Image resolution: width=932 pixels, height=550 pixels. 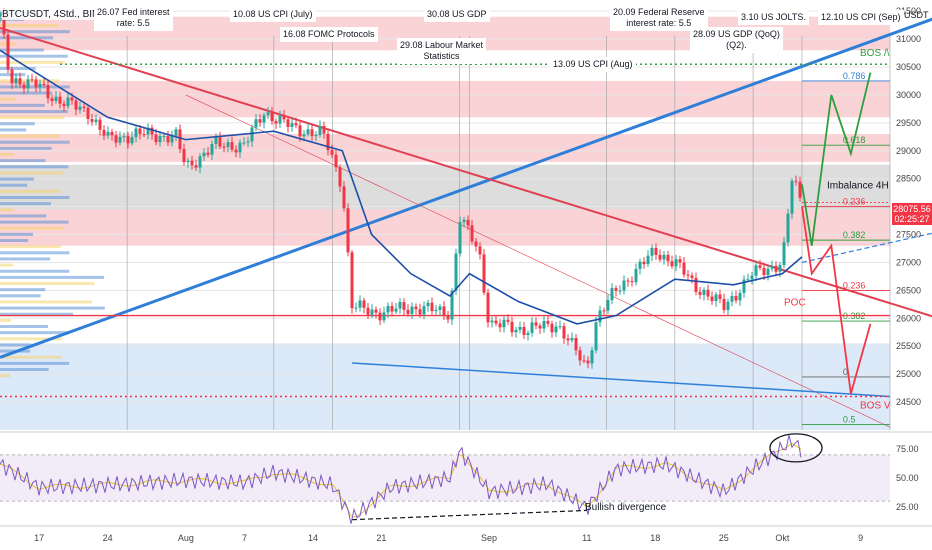 What do you see at coordinates (489, 538) in the screenshot?
I see `time-tick-label: Sep` at bounding box center [489, 538].